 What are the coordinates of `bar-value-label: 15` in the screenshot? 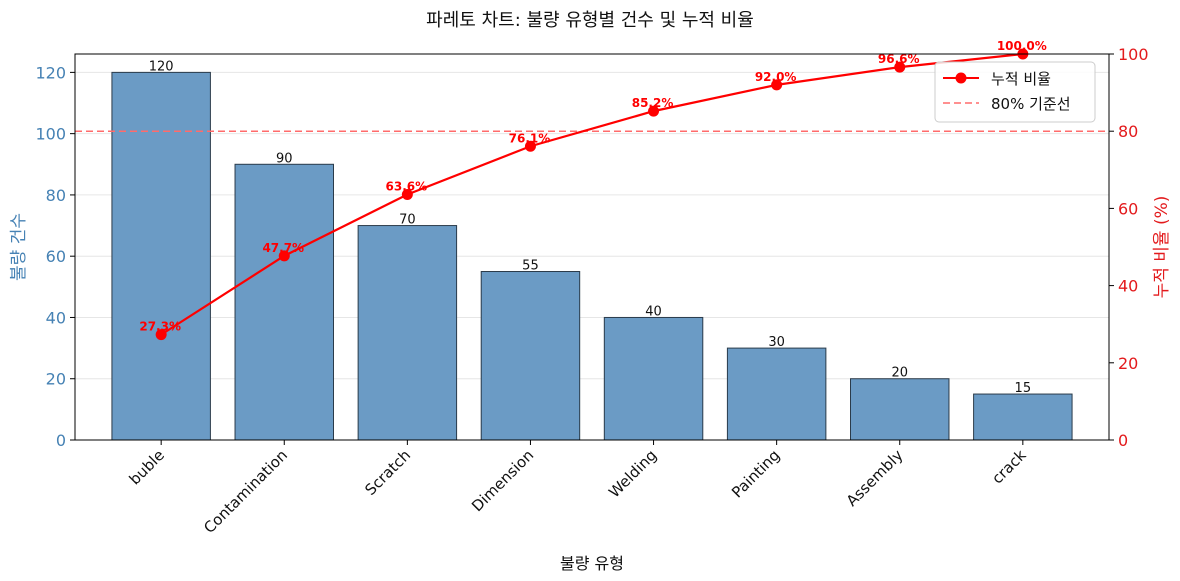 It's located at (1023, 388).